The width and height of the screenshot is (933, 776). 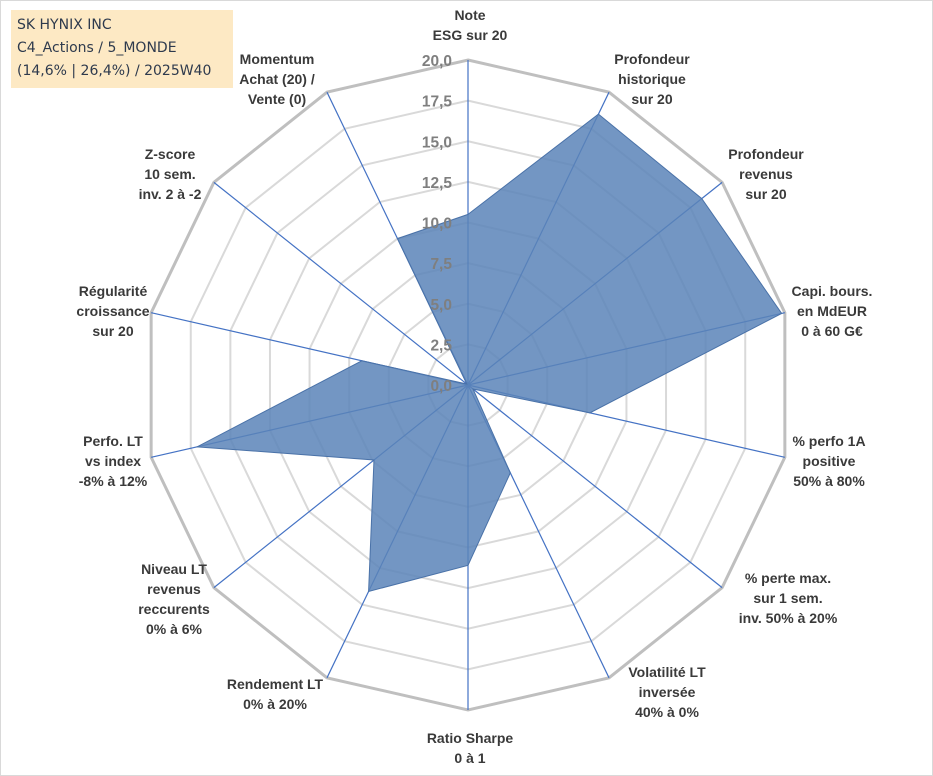 I want to click on axis-label-line: historique, so click(x=652, y=79).